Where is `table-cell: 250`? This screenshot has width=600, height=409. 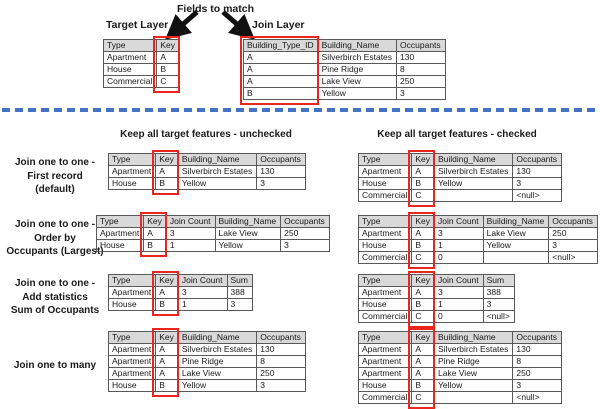 table-cell: 250 is located at coordinates (573, 233).